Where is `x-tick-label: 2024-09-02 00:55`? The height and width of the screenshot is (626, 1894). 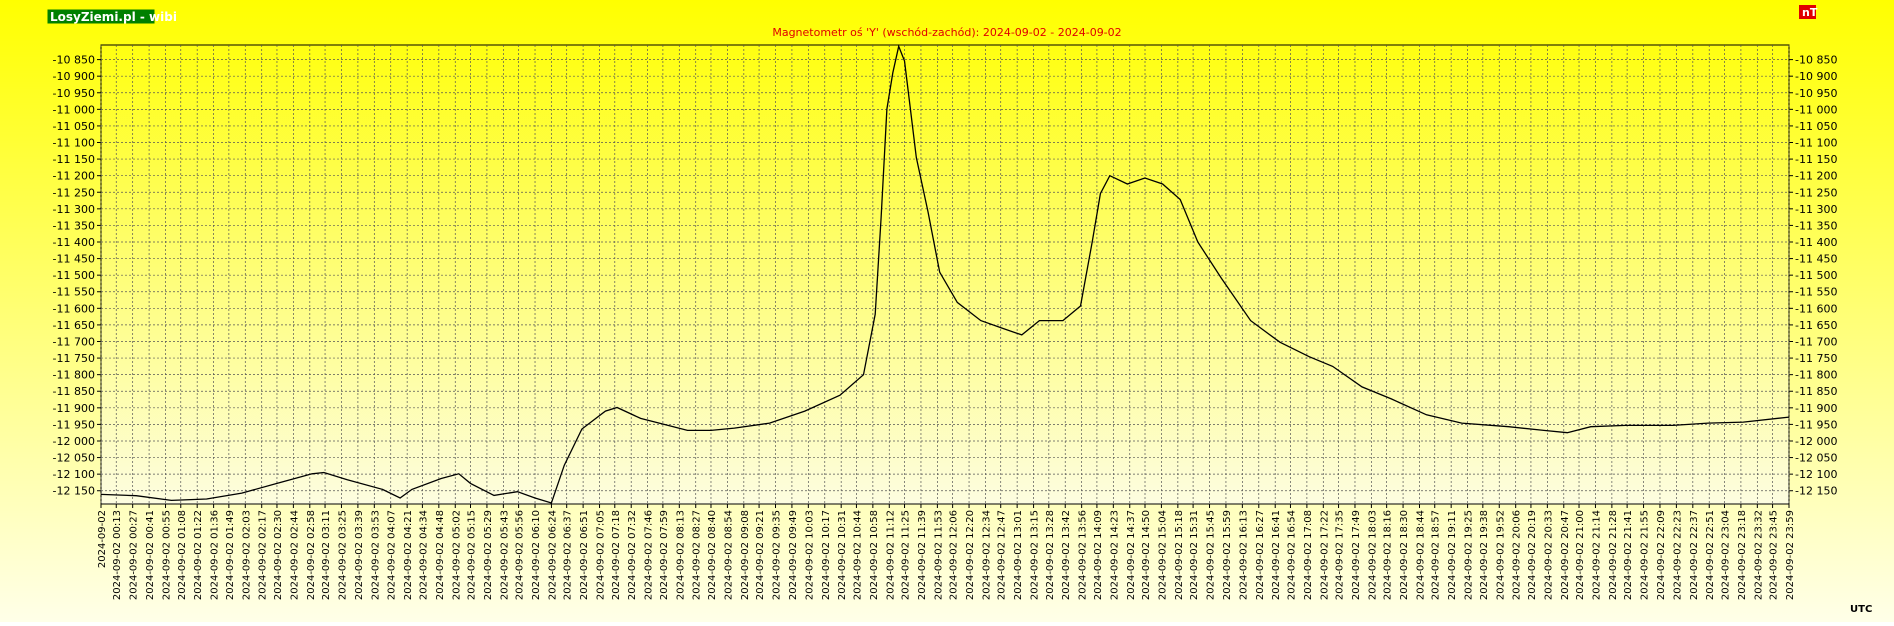
x-tick-label: 2024-09-02 00:55 is located at coordinates (167, 555).